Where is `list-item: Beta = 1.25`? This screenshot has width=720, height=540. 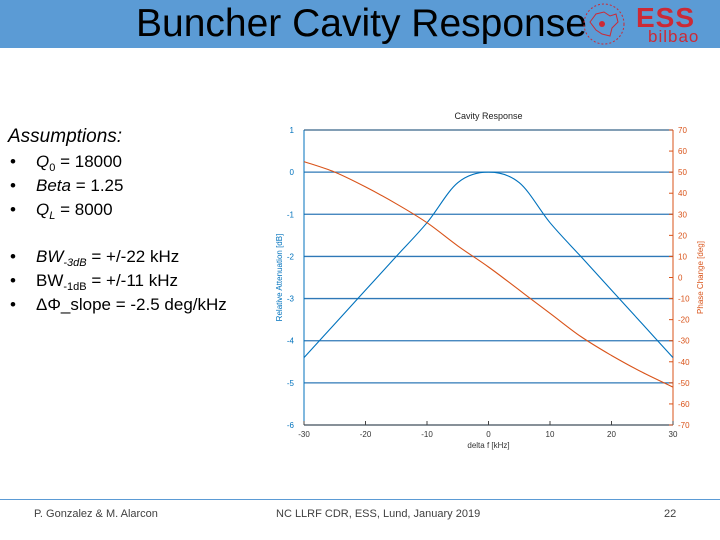 list-item: Beta = 1.25 is located at coordinates (118, 186).